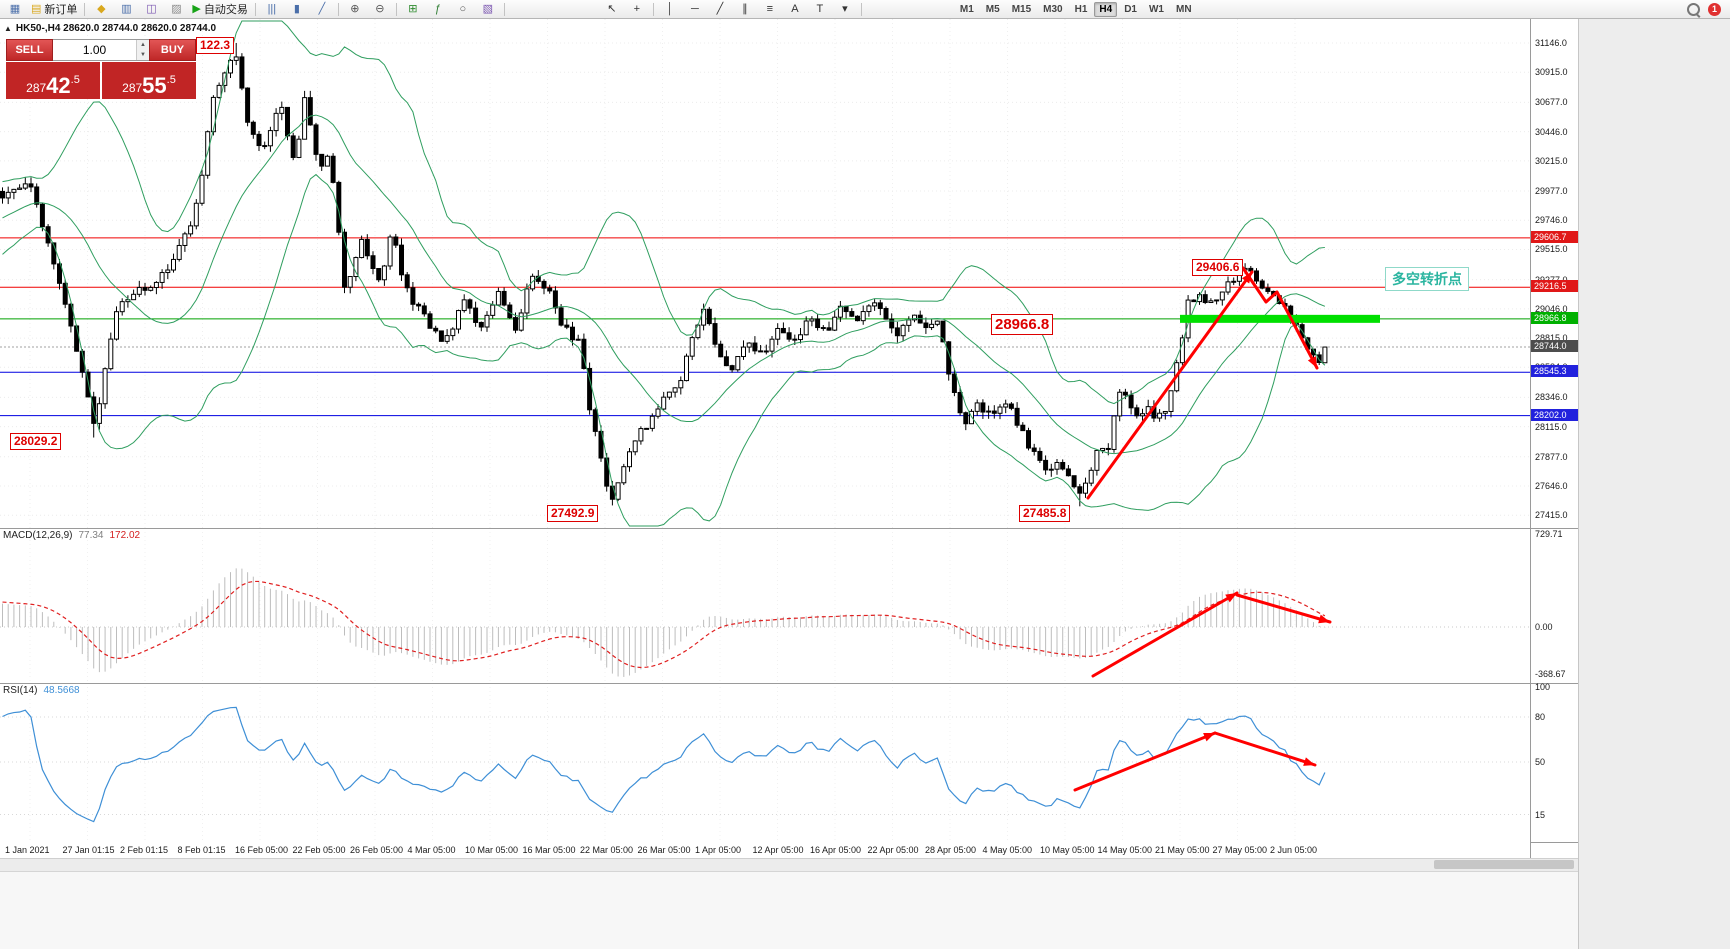 The height and width of the screenshot is (949, 1730). What do you see at coordinates (820, 9) in the screenshot?
I see `label-icon: T` at bounding box center [820, 9].